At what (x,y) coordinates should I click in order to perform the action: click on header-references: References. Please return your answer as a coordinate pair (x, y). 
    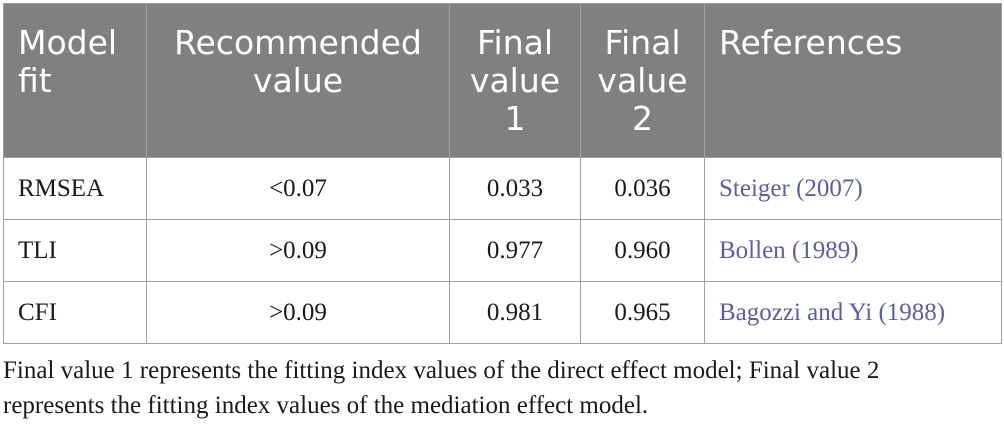
    Looking at the image, I should click on (853, 80).